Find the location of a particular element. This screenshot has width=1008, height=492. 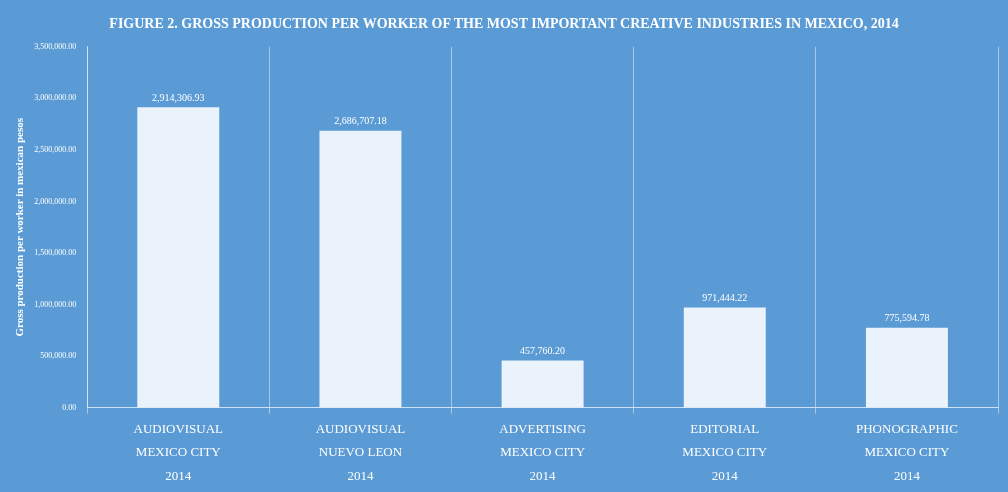

y-tick-label: 3,500,000.00 is located at coordinates (55, 46).